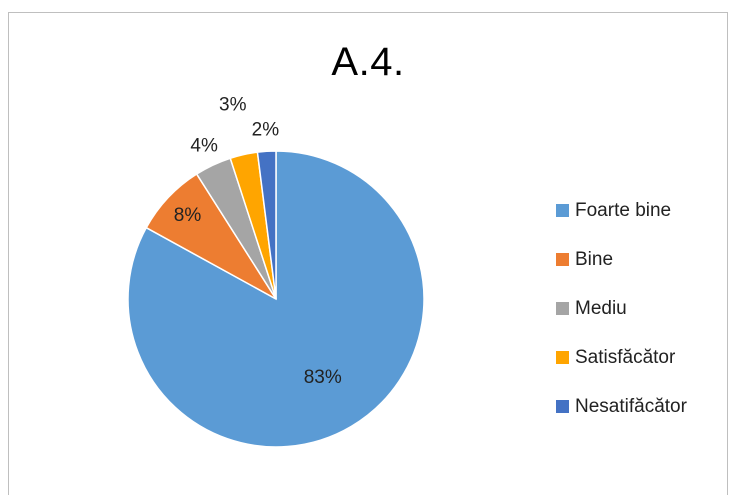  Describe the element at coordinates (562, 308) in the screenshot. I see `legend-swatch-mediu` at that location.